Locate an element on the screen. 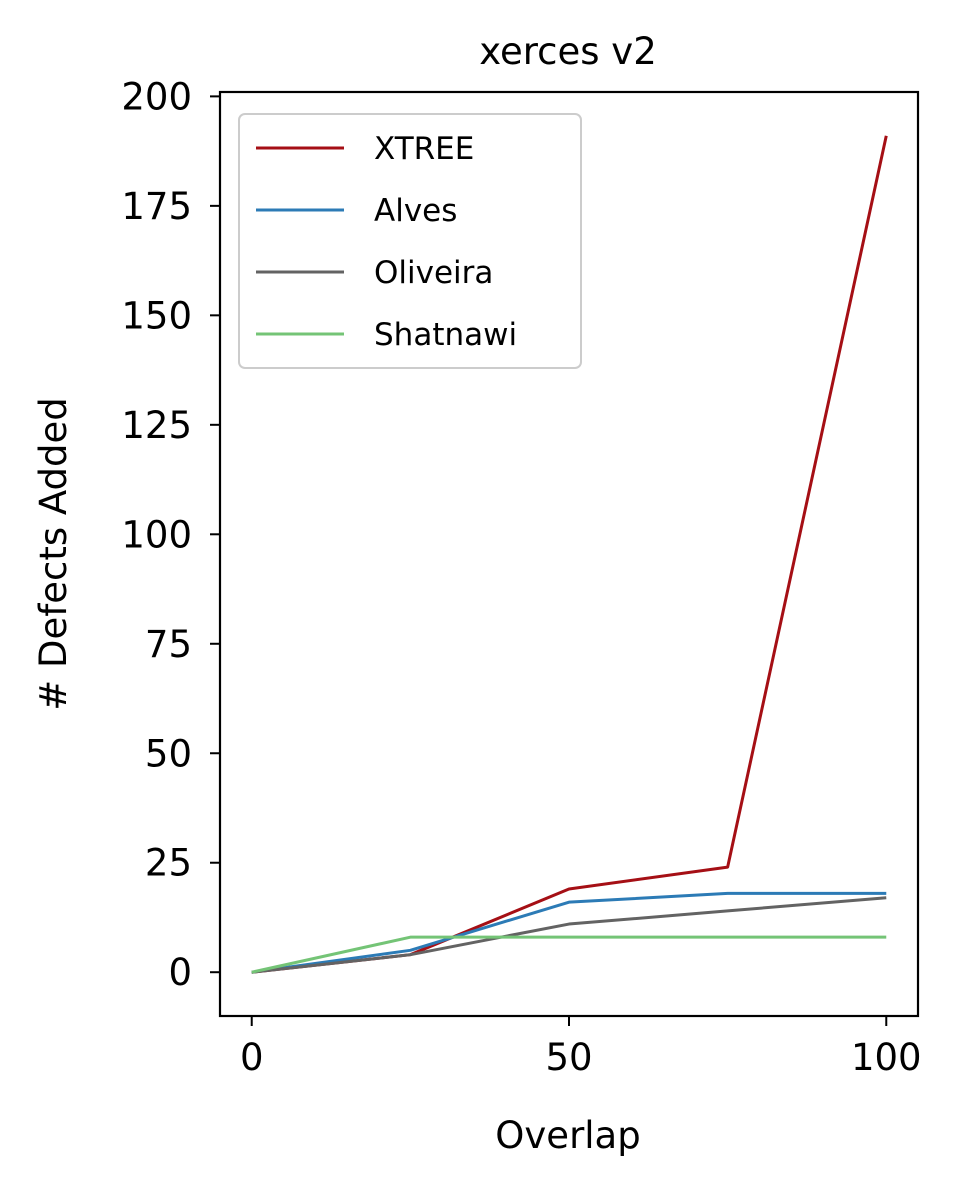 The width and height of the screenshot is (962, 1188). y-tick-label: 150 is located at coordinates (156, 315).